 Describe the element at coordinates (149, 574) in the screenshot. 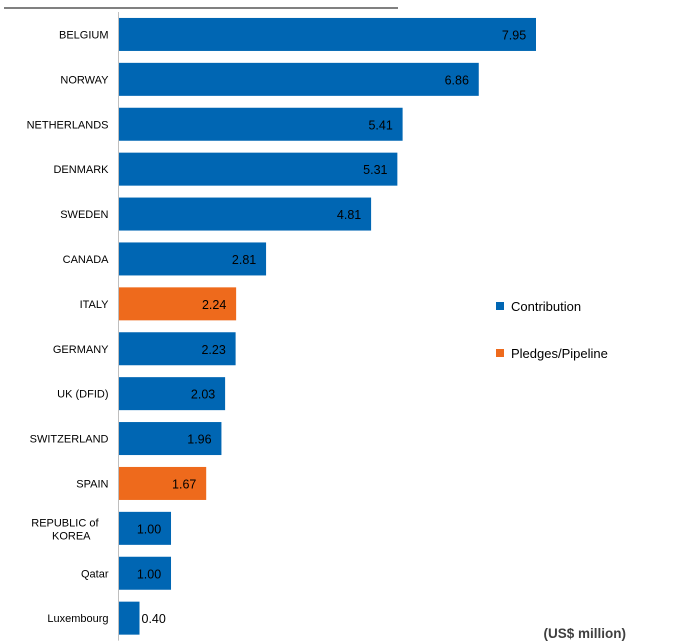

I see `value-label-qatar: 1.00` at that location.